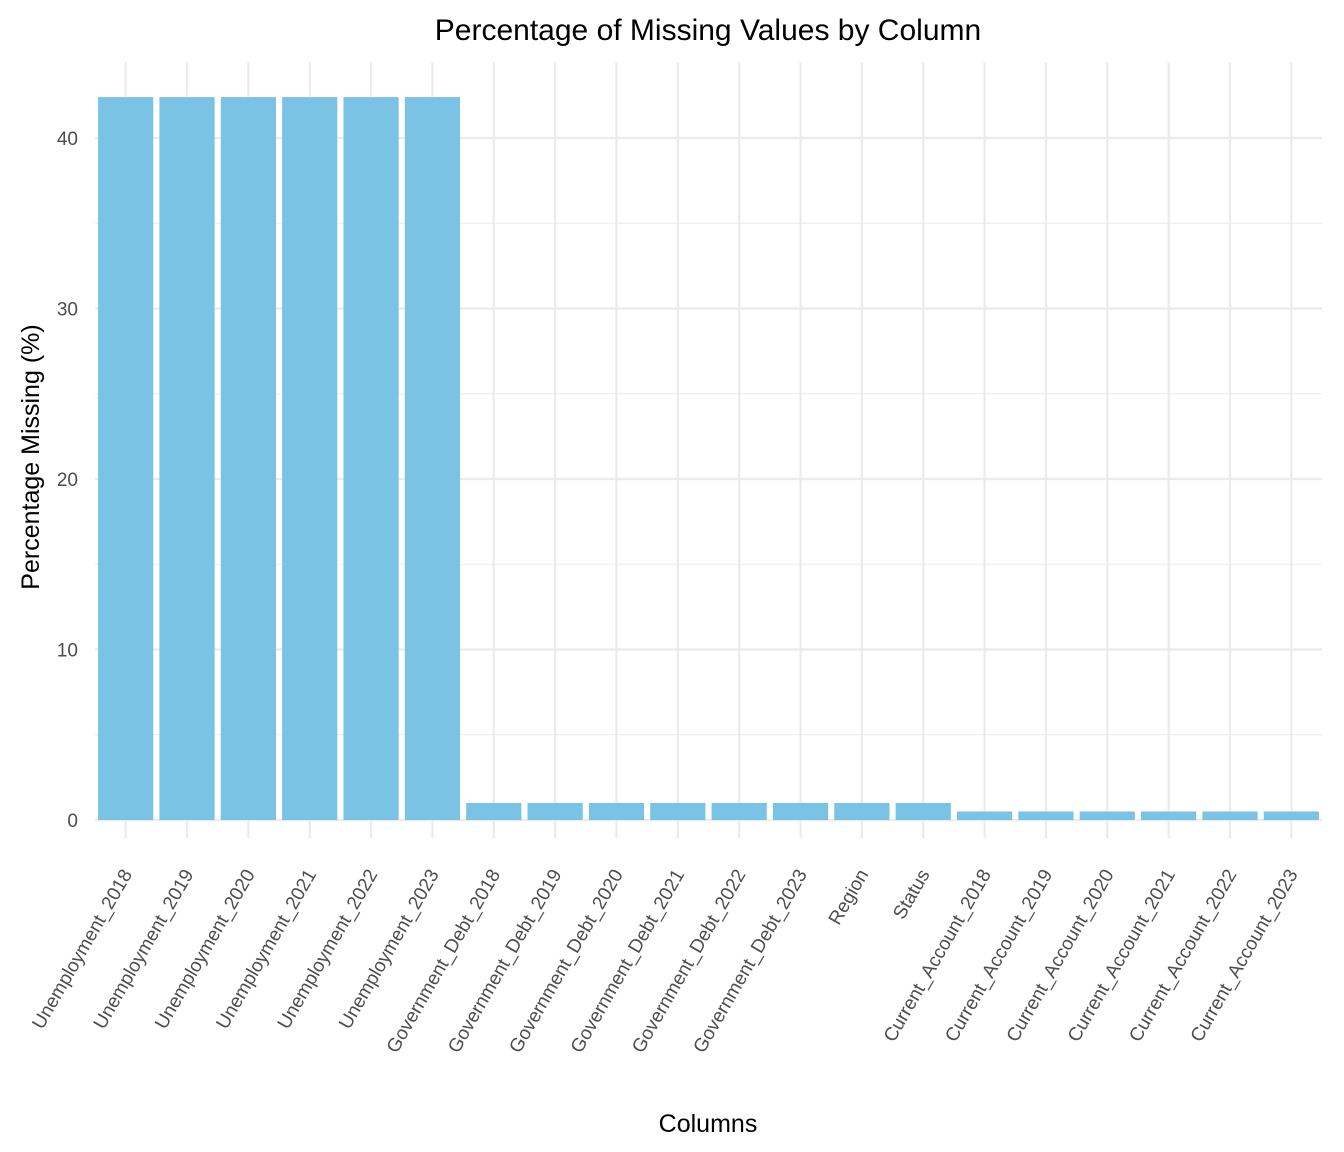  I want to click on x-tick-label: Status, so click(911, 894).